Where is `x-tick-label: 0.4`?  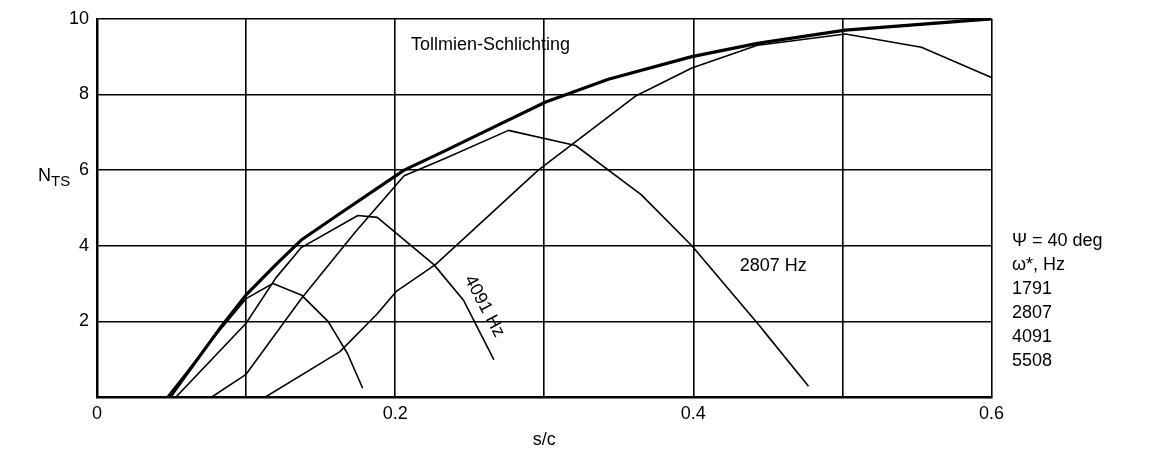
x-tick-label: 0.4 is located at coordinates (693, 412).